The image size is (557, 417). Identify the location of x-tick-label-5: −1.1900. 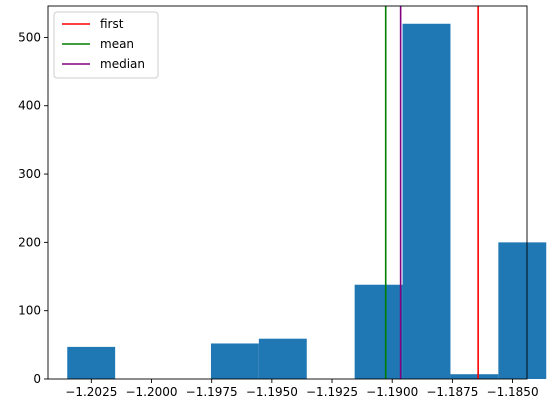
(392, 392).